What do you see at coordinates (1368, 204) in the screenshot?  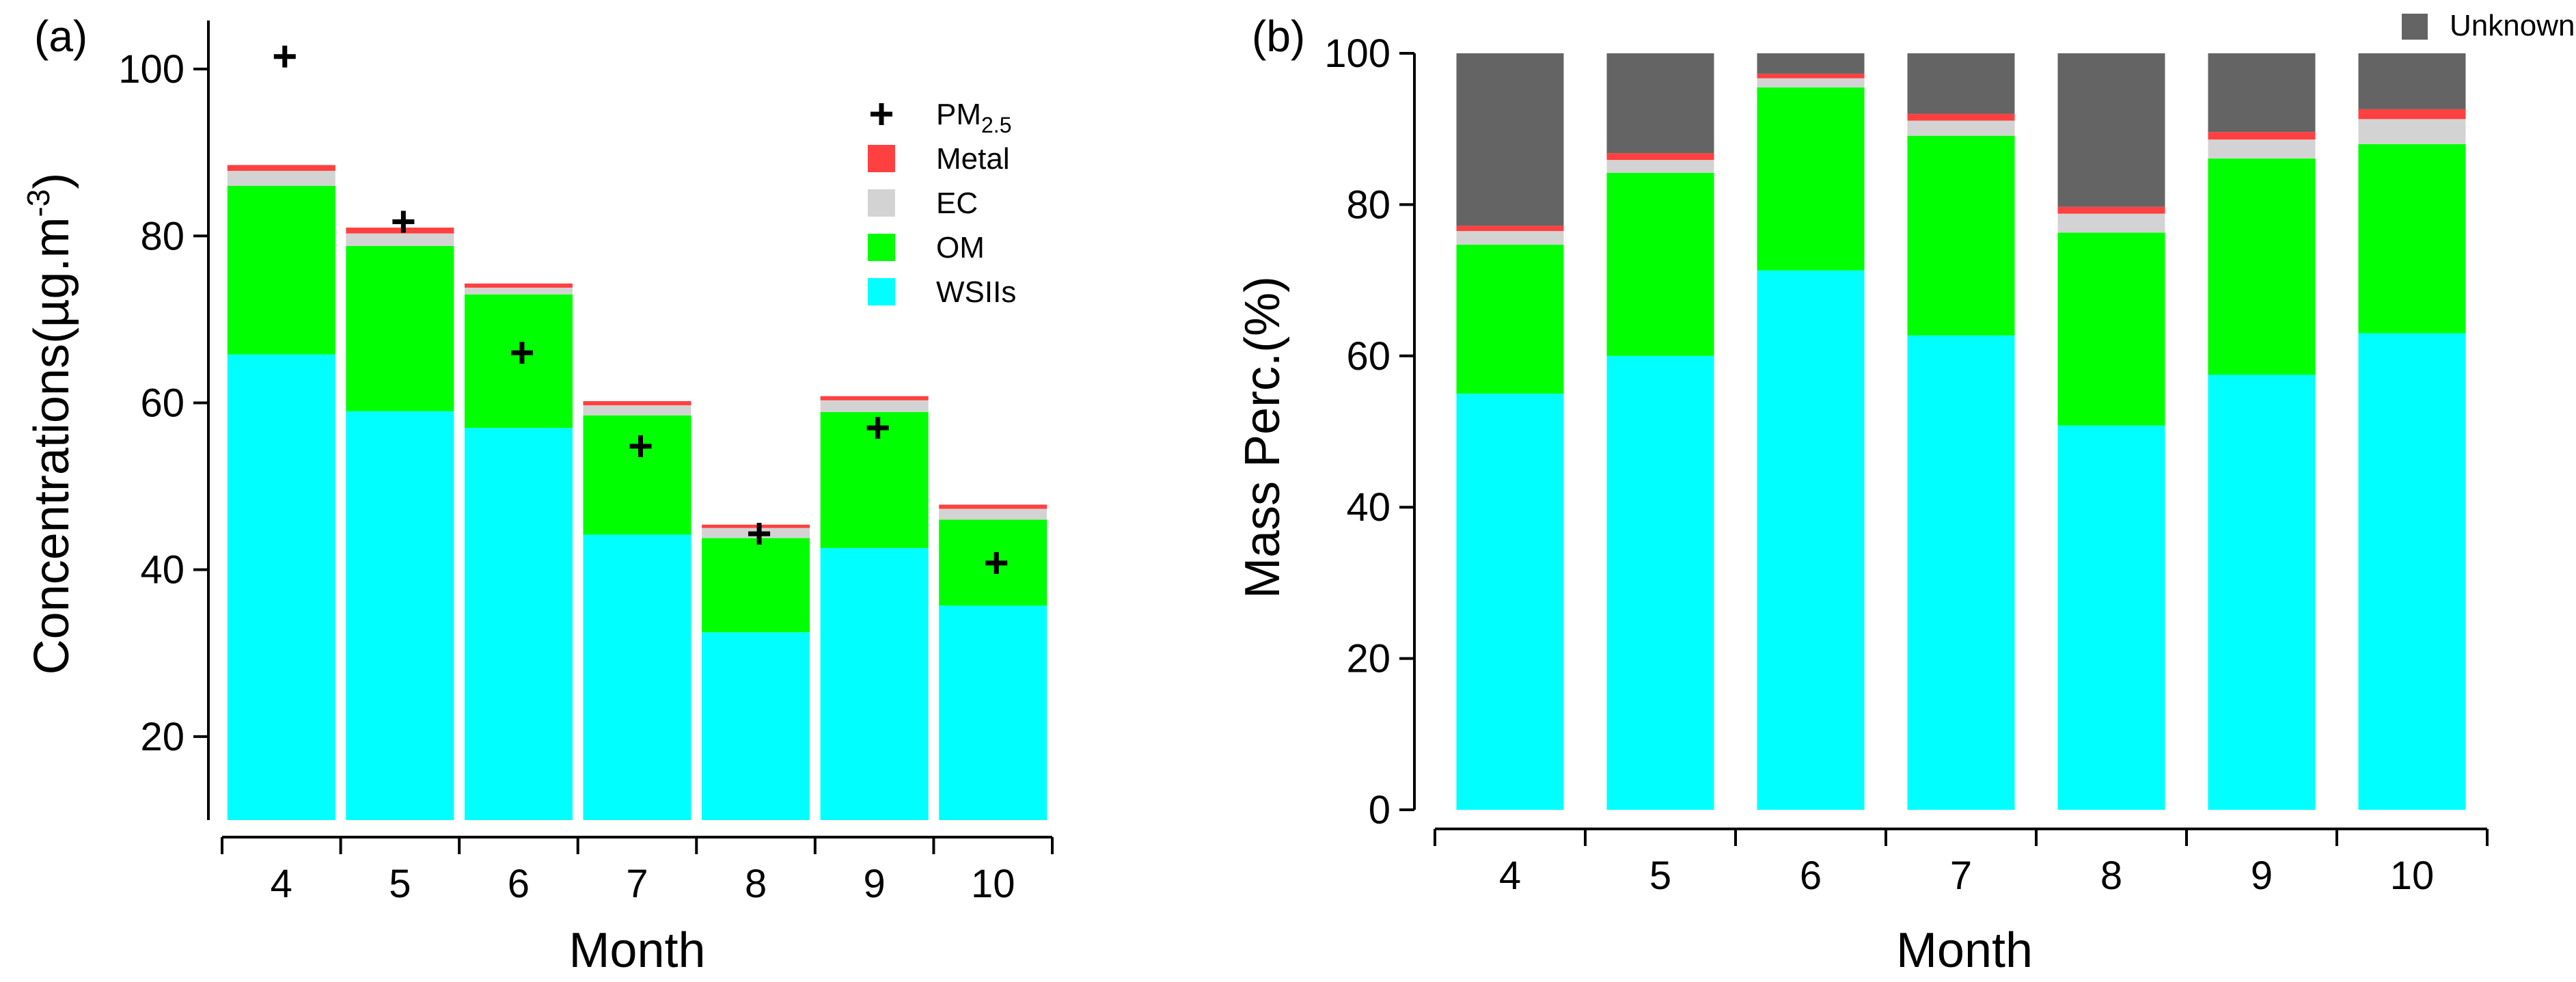 I see `y-tick-label-b-80: 80` at bounding box center [1368, 204].